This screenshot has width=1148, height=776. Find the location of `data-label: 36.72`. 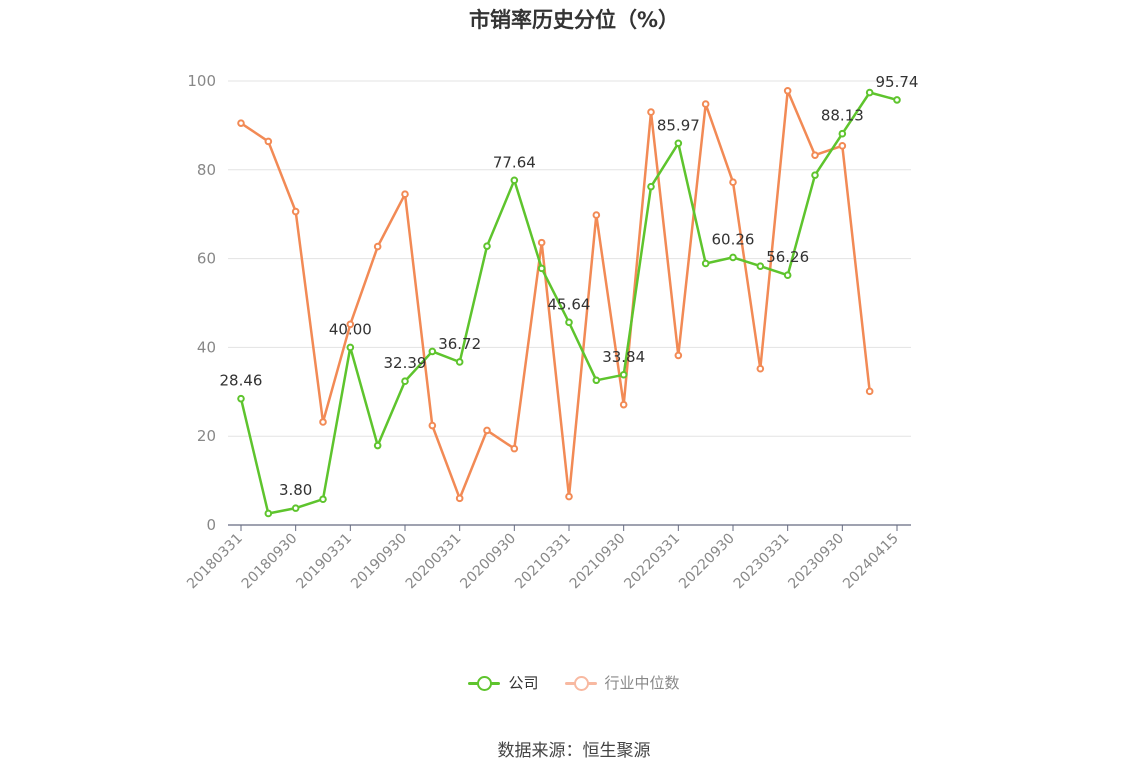

data-label: 36.72 is located at coordinates (459, 344).